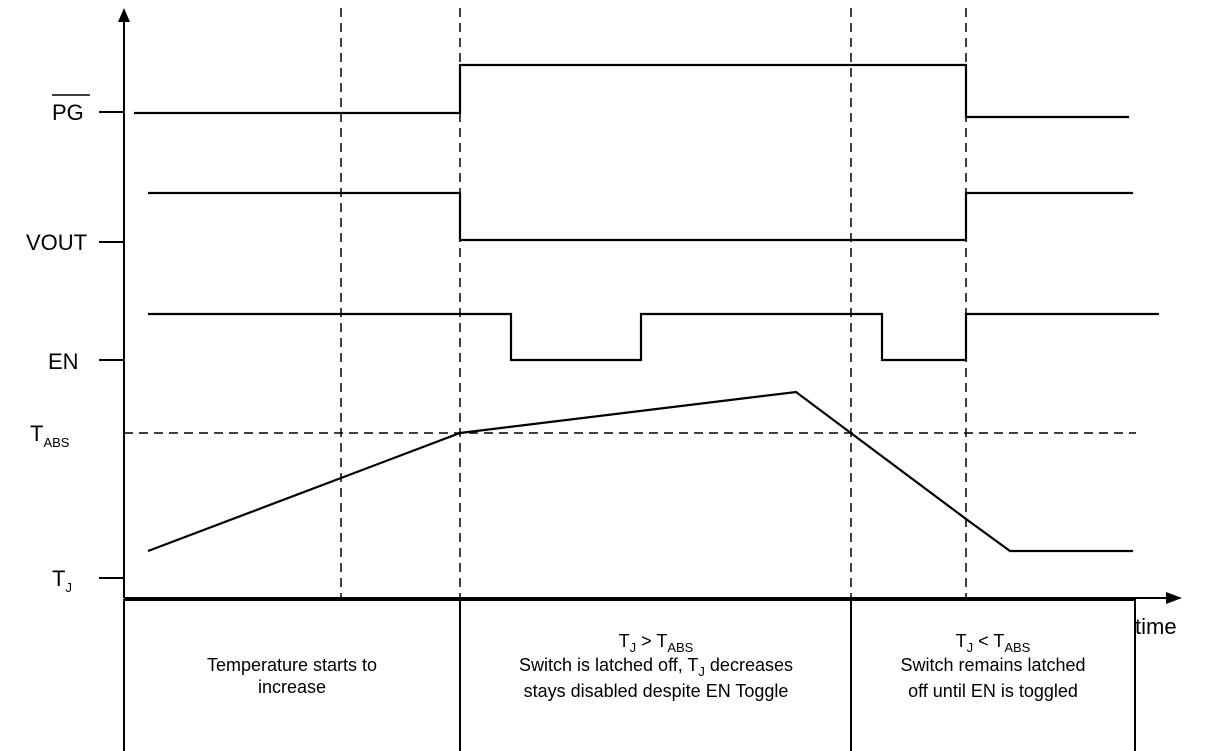 The height and width of the screenshot is (751, 1208). Describe the element at coordinates (68, 112) in the screenshot. I see `label-pg: PG` at that location.